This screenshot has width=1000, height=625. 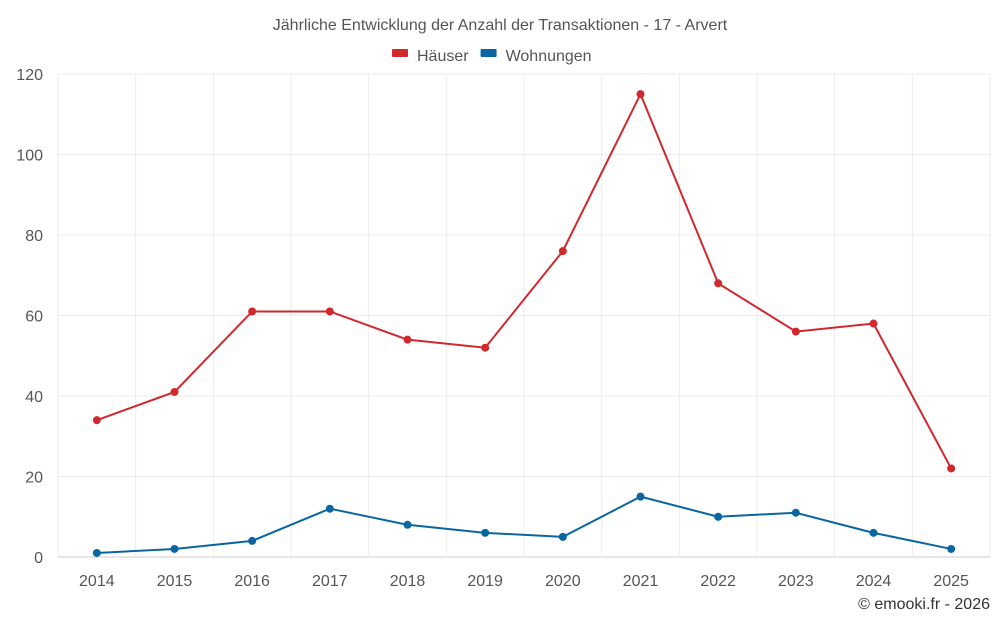 What do you see at coordinates (34, 317) in the screenshot?
I see `y-tick-label: 60` at bounding box center [34, 317].